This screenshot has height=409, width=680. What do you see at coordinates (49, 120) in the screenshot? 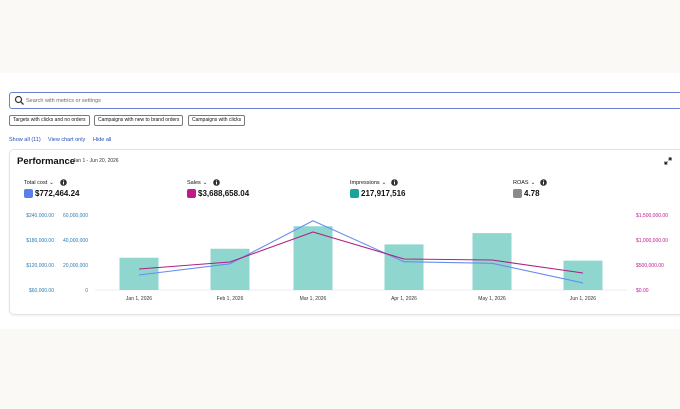
I see `chip-targets-clicks-no-orders: Targets with clicks and no orders` at bounding box center [49, 120].